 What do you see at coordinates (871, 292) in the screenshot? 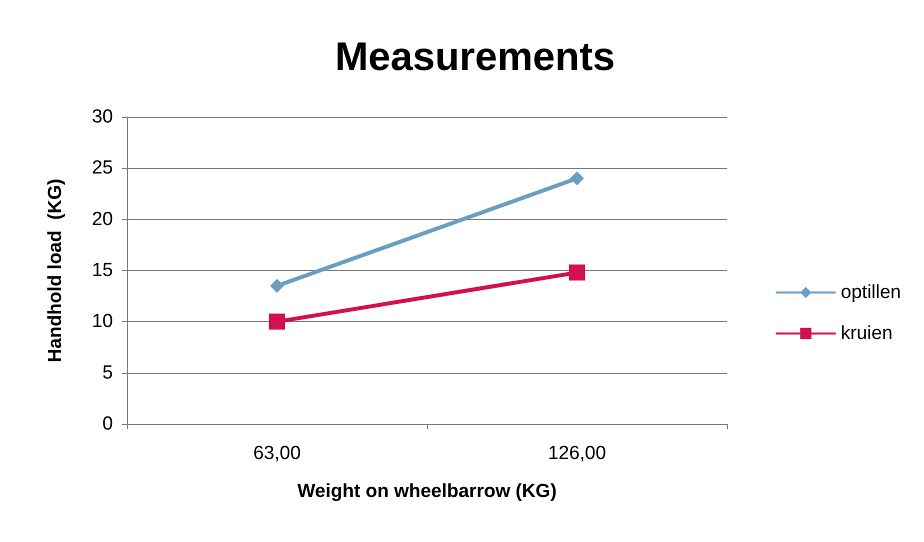
I see `legend-label: optillen` at bounding box center [871, 292].